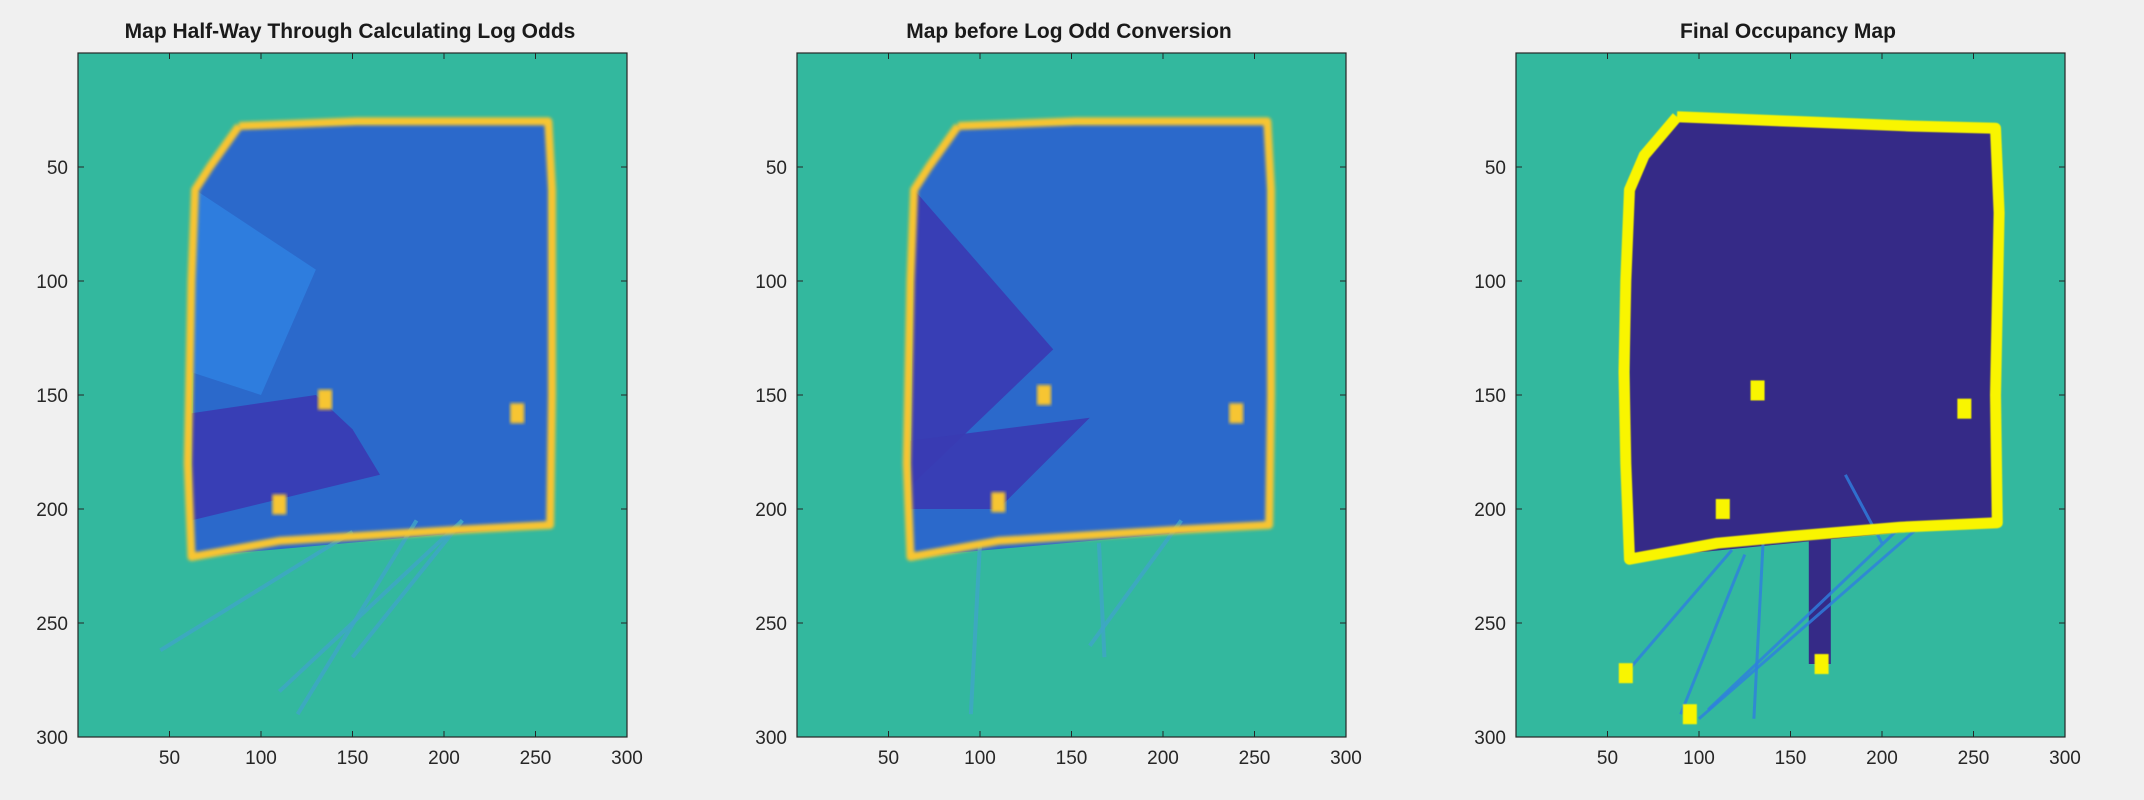 The height and width of the screenshot is (800, 2144). What do you see at coordinates (1069, 31) in the screenshot?
I see `chart-title: Map before Log Odd Conversion` at bounding box center [1069, 31].